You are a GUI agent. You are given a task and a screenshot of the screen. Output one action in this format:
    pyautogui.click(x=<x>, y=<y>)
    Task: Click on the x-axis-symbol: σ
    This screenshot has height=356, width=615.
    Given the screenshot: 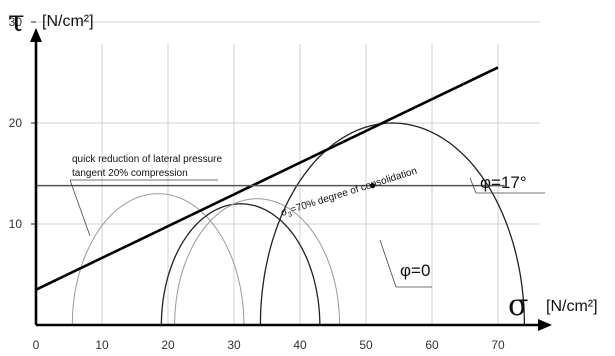 What is the action you would take?
    pyautogui.click(x=518, y=305)
    